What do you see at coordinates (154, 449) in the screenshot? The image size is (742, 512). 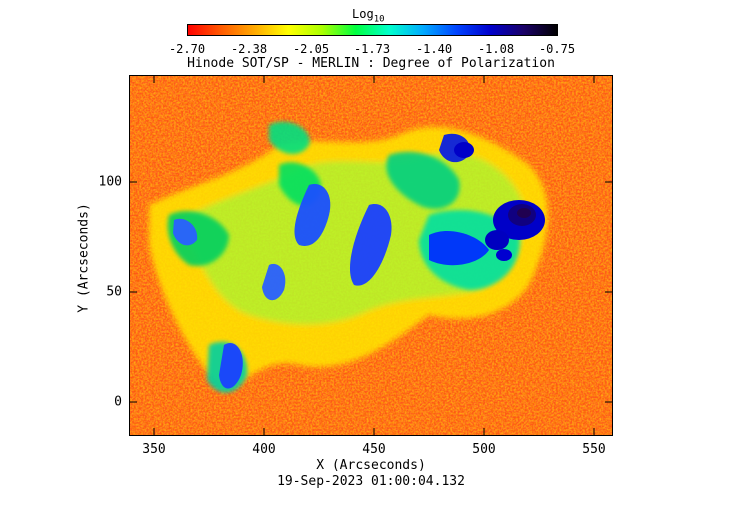 I see `x-tick-label: 350` at bounding box center [154, 449].